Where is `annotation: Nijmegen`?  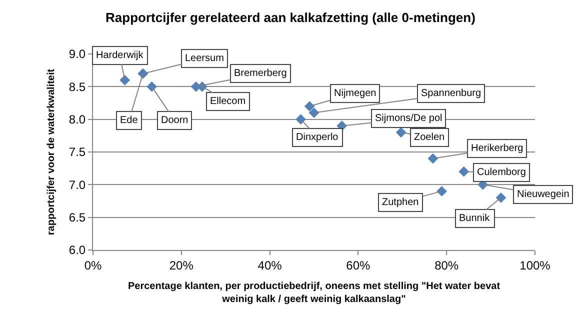 annotation: Nijmegen is located at coordinates (355, 93).